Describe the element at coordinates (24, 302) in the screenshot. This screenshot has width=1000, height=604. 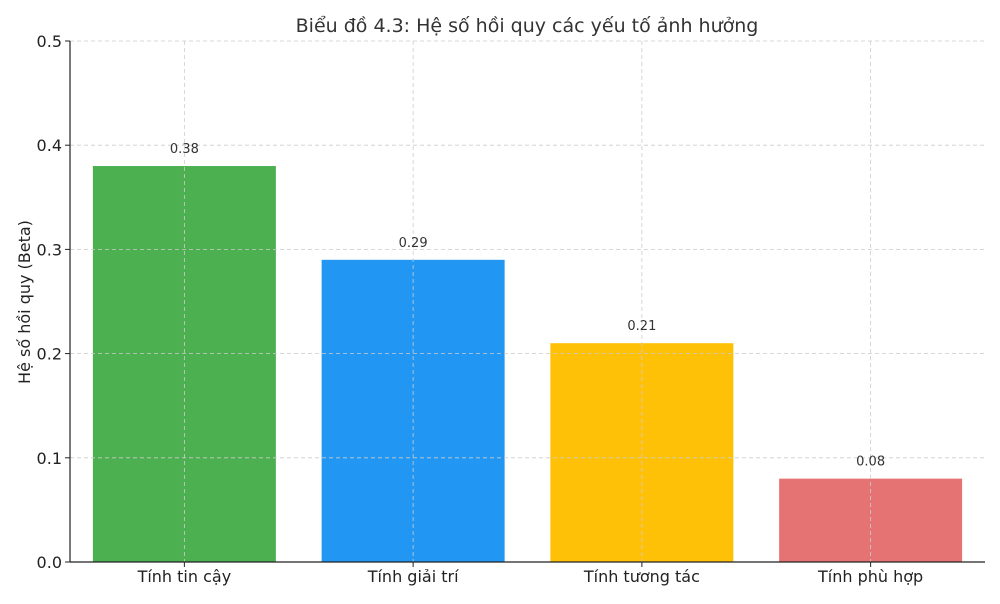
I see `y-axis-title: Hệ số hồi quy (Beta)` at that location.